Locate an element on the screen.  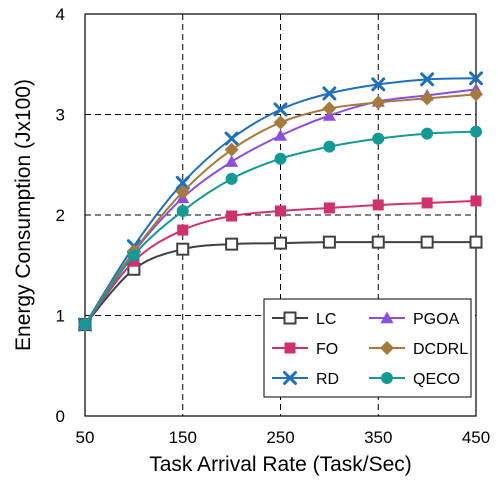
legend-item-pgoa: PGOA is located at coordinates (414, 319).